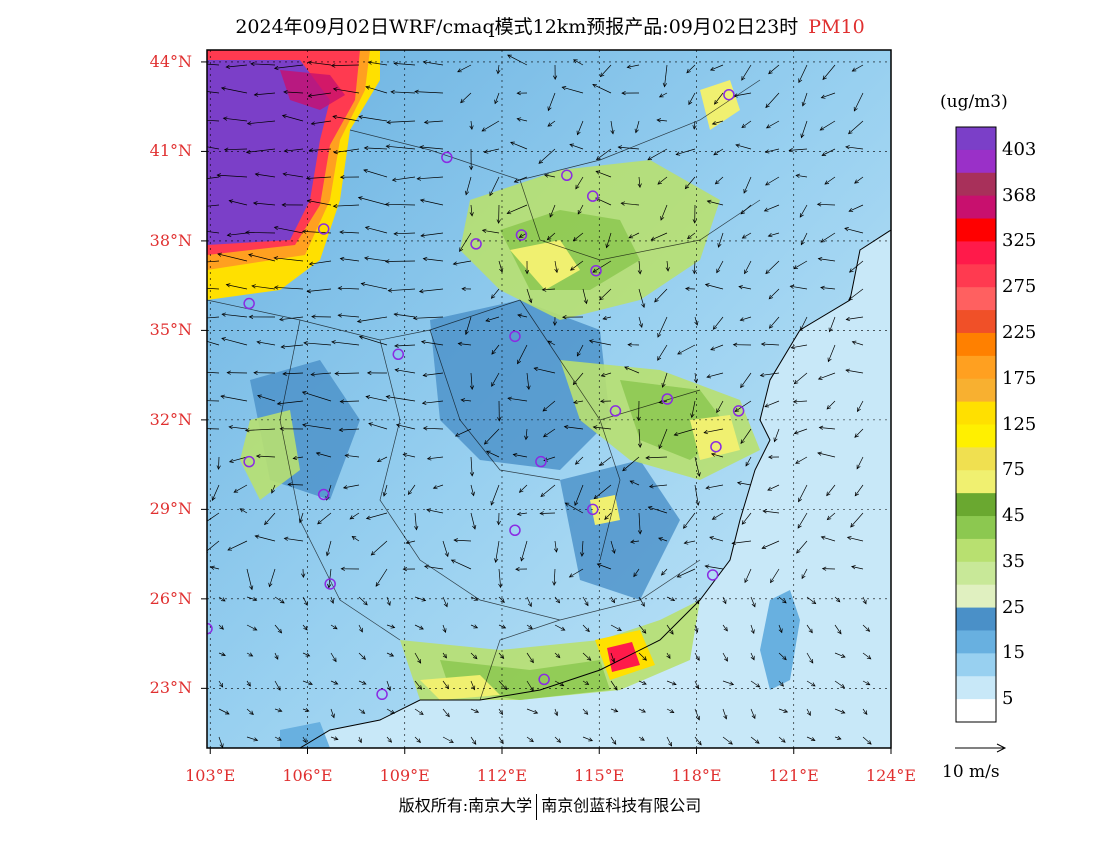  Describe the element at coordinates (249, 303) in the screenshot. I see `station-marker` at that location.